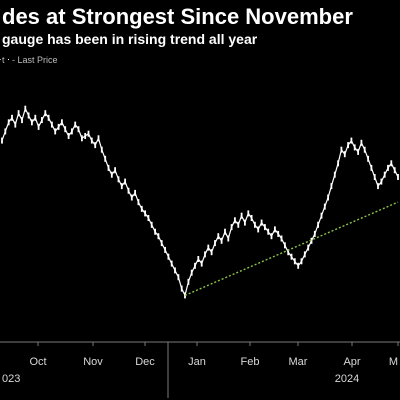 This screenshot has height=400, width=400. I want to click on x-axis-ticks: Oct Nov Dec Jan Feb Mar Apr M, so click(214, 355).